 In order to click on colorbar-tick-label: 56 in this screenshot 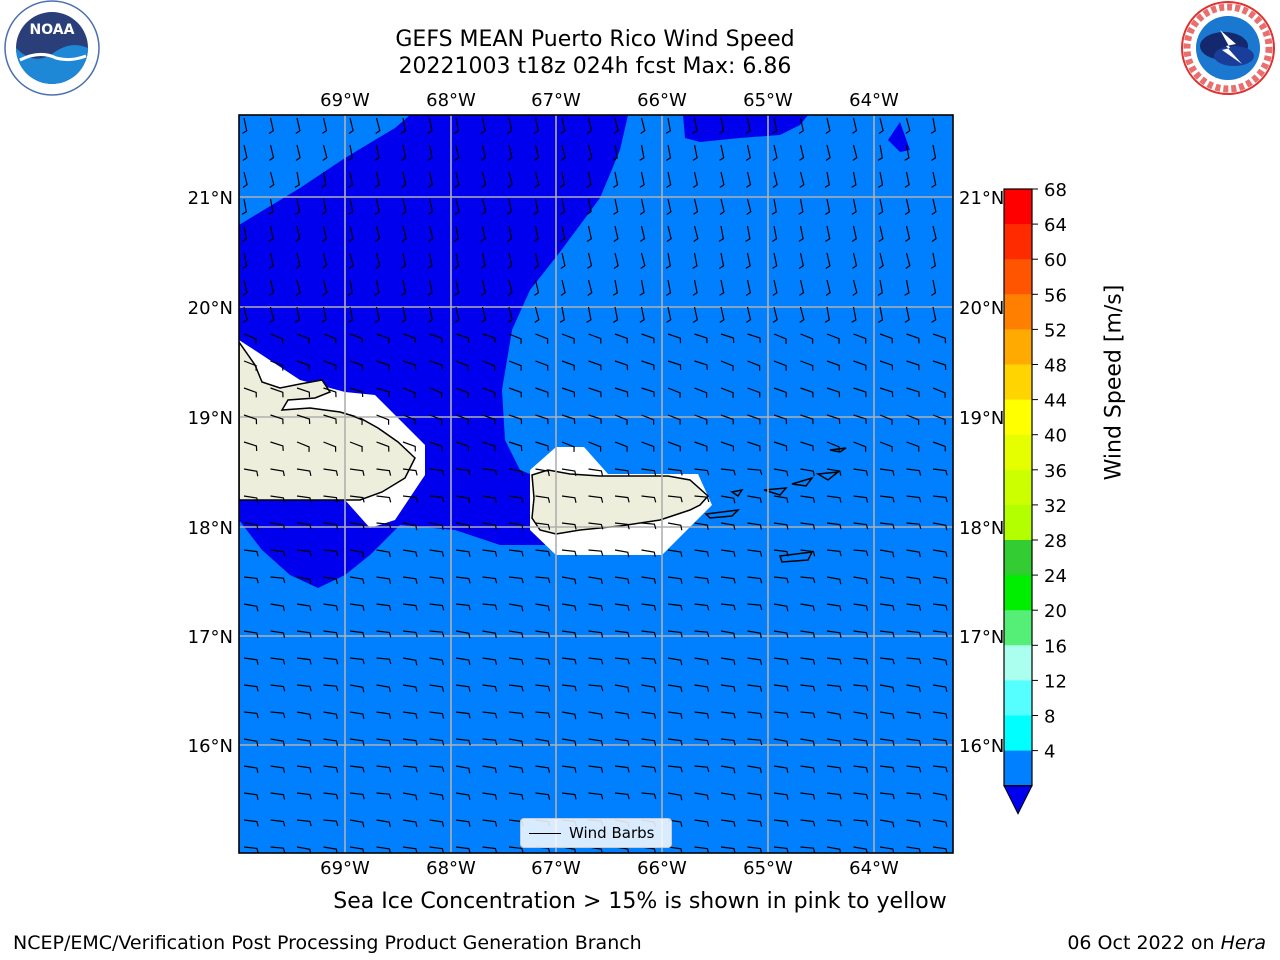, I will do `click(1055, 295)`.